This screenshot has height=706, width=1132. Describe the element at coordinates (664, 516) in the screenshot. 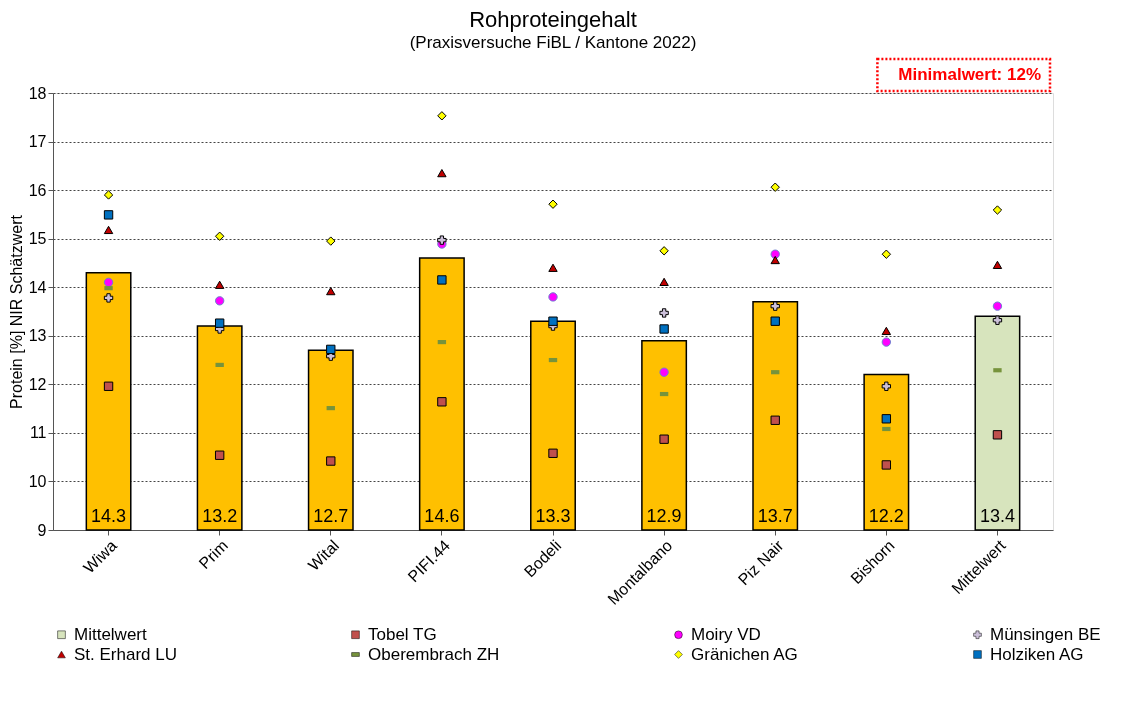

I see `data-label: 12.9` at that location.